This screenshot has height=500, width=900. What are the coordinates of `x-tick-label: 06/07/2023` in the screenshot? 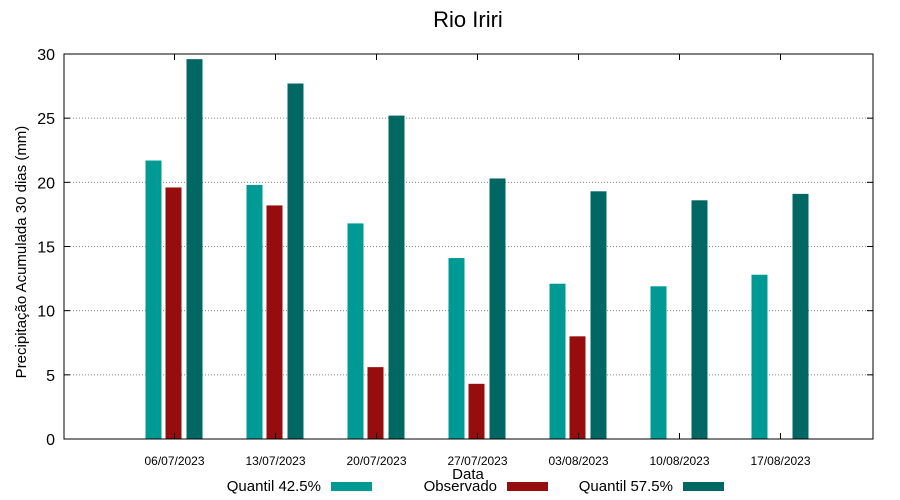 It's located at (174, 461).